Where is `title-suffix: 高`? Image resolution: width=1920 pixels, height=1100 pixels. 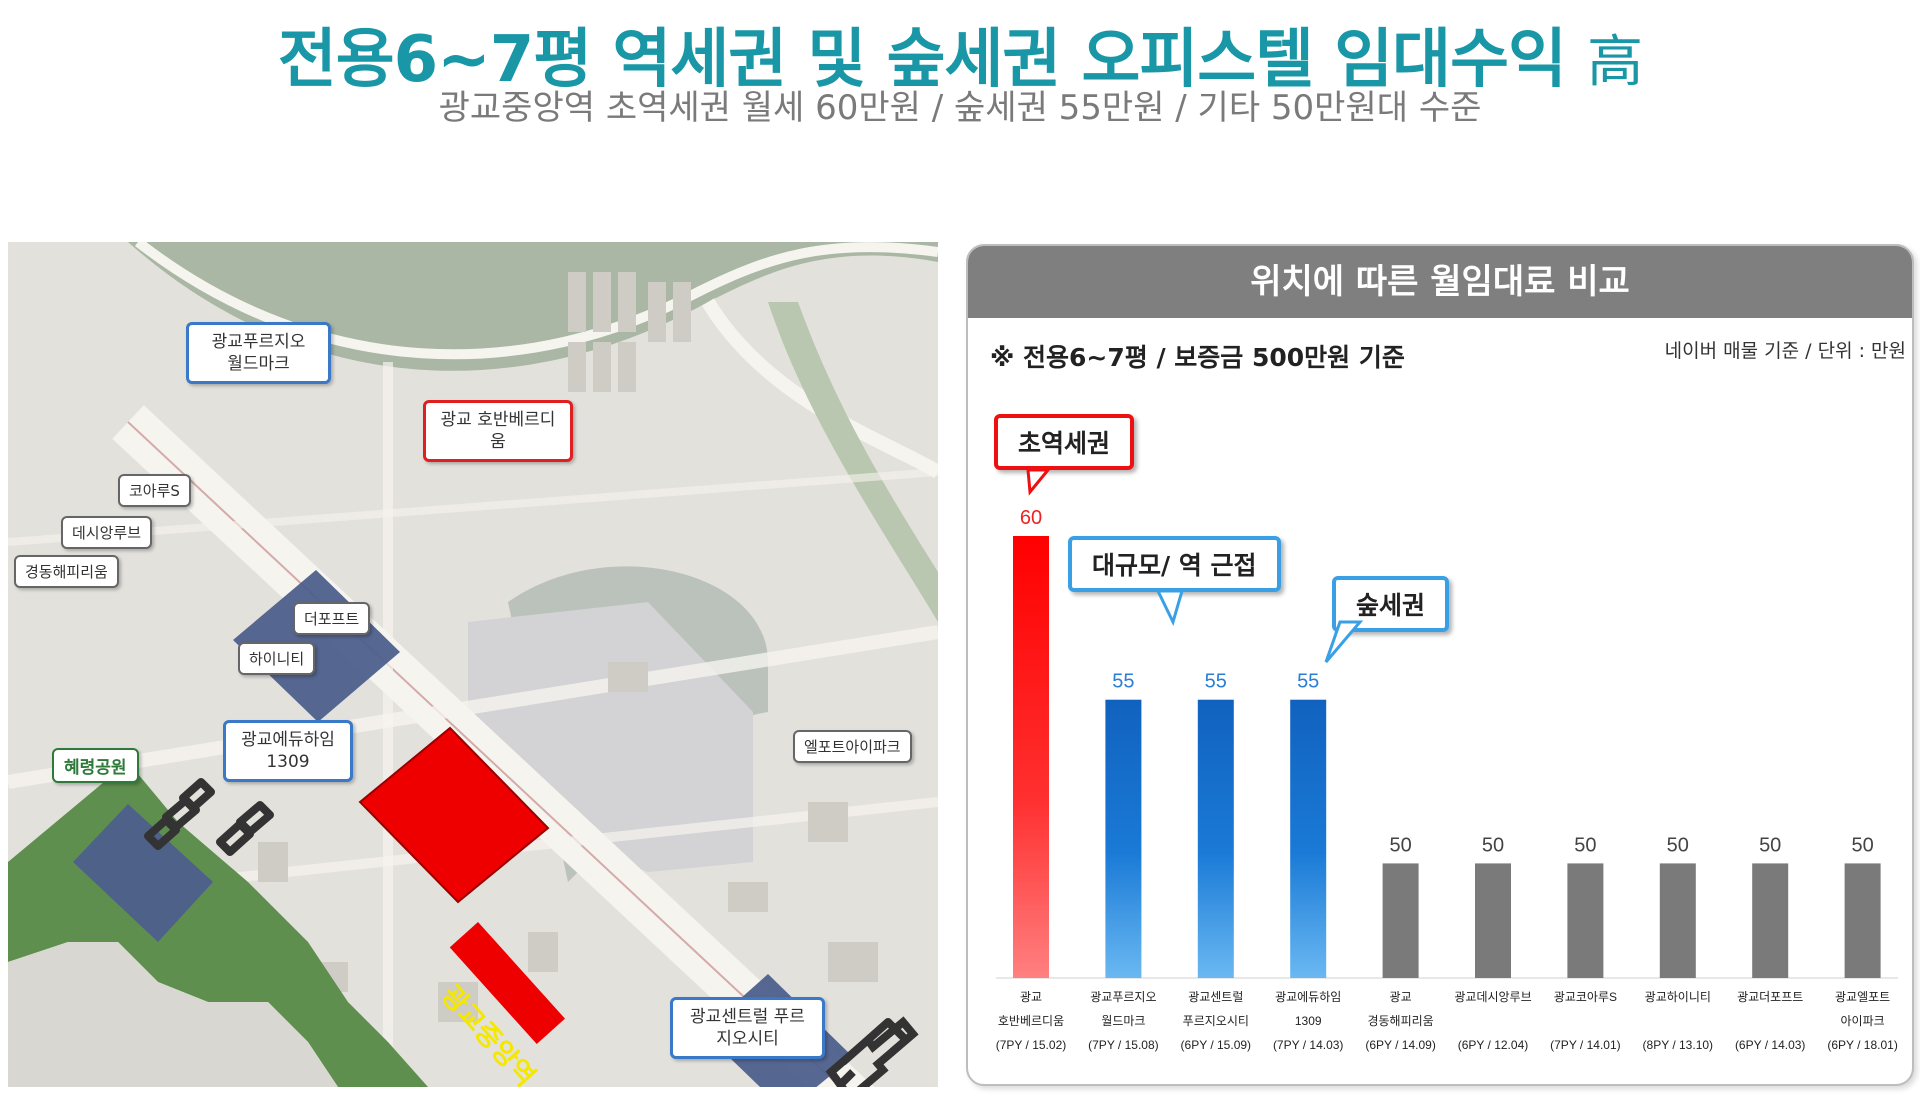 title-suffix: 高 is located at coordinates (1615, 62).